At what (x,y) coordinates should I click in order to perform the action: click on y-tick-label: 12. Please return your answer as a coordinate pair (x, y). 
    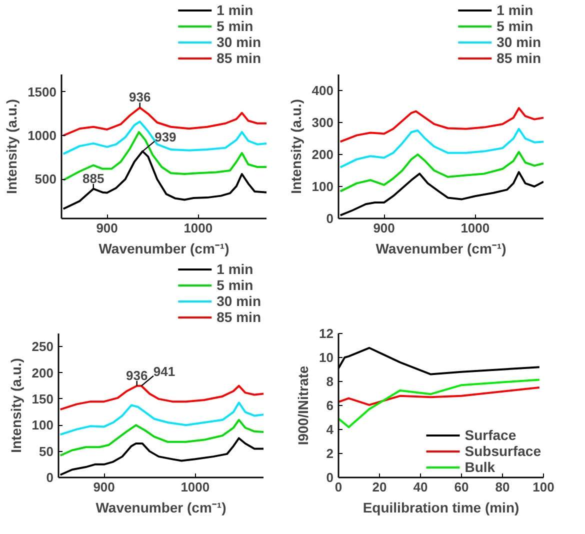
    Looking at the image, I should click on (326, 333).